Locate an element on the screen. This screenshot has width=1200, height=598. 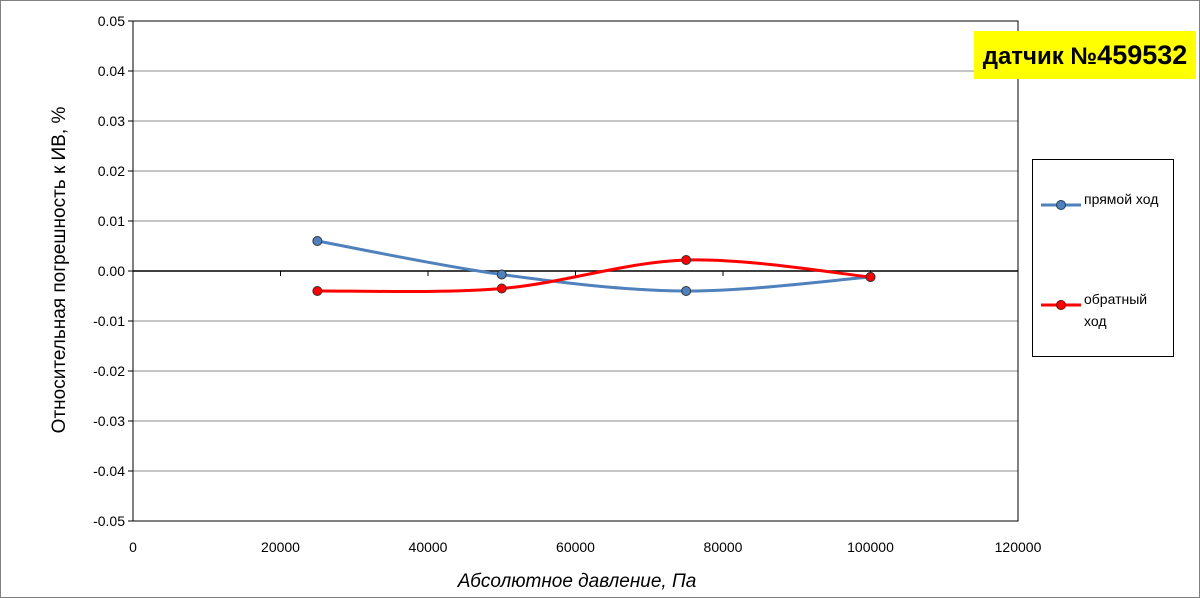
legend-swatch-forward is located at coordinates (1061, 205).